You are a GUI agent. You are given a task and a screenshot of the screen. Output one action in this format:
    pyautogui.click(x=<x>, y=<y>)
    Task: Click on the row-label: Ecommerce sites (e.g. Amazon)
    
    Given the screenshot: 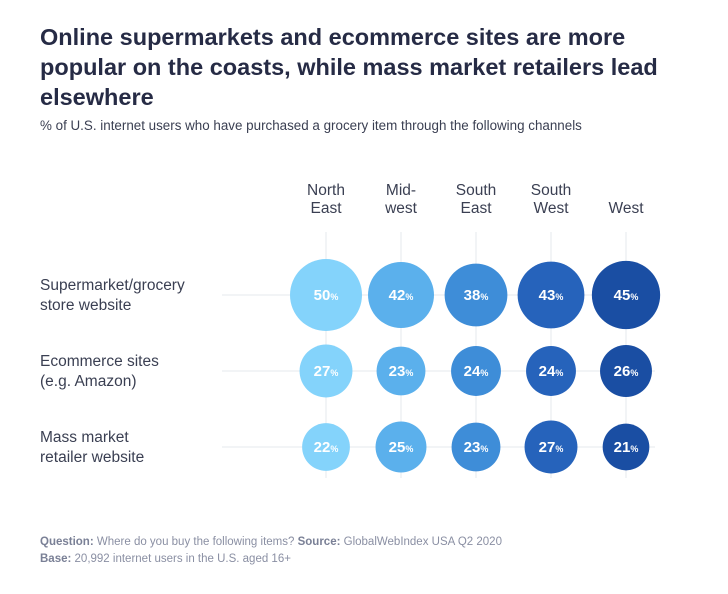 What is the action you would take?
    pyautogui.click(x=99, y=371)
    